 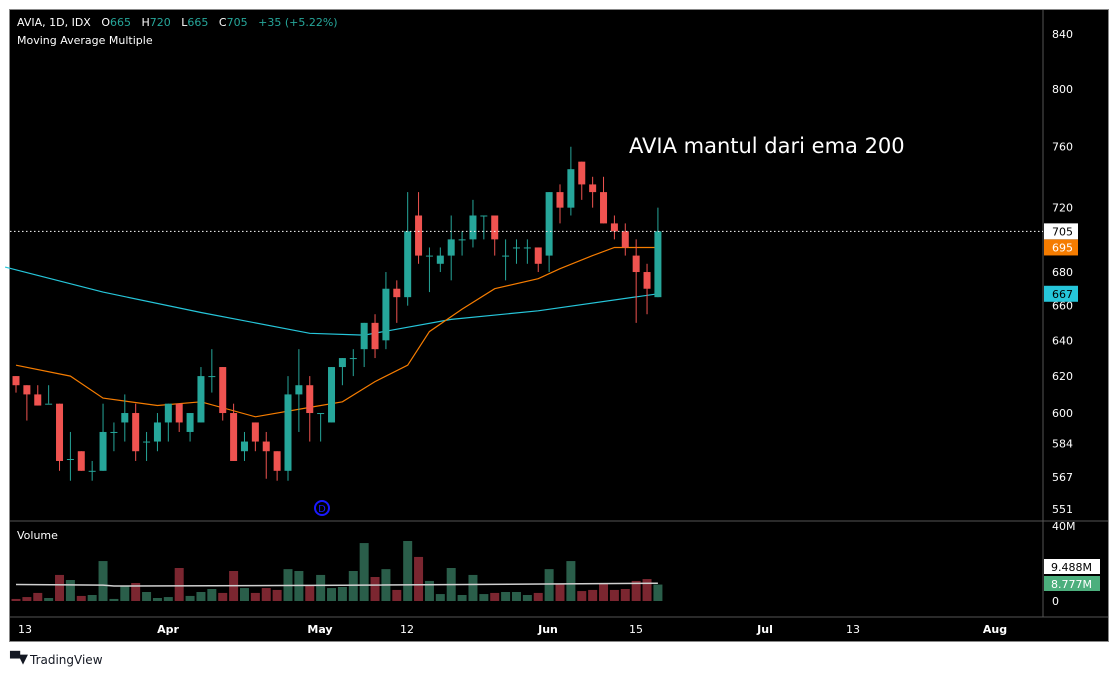 What do you see at coordinates (120, 22) in the screenshot?
I see `open-value: 665` at bounding box center [120, 22].